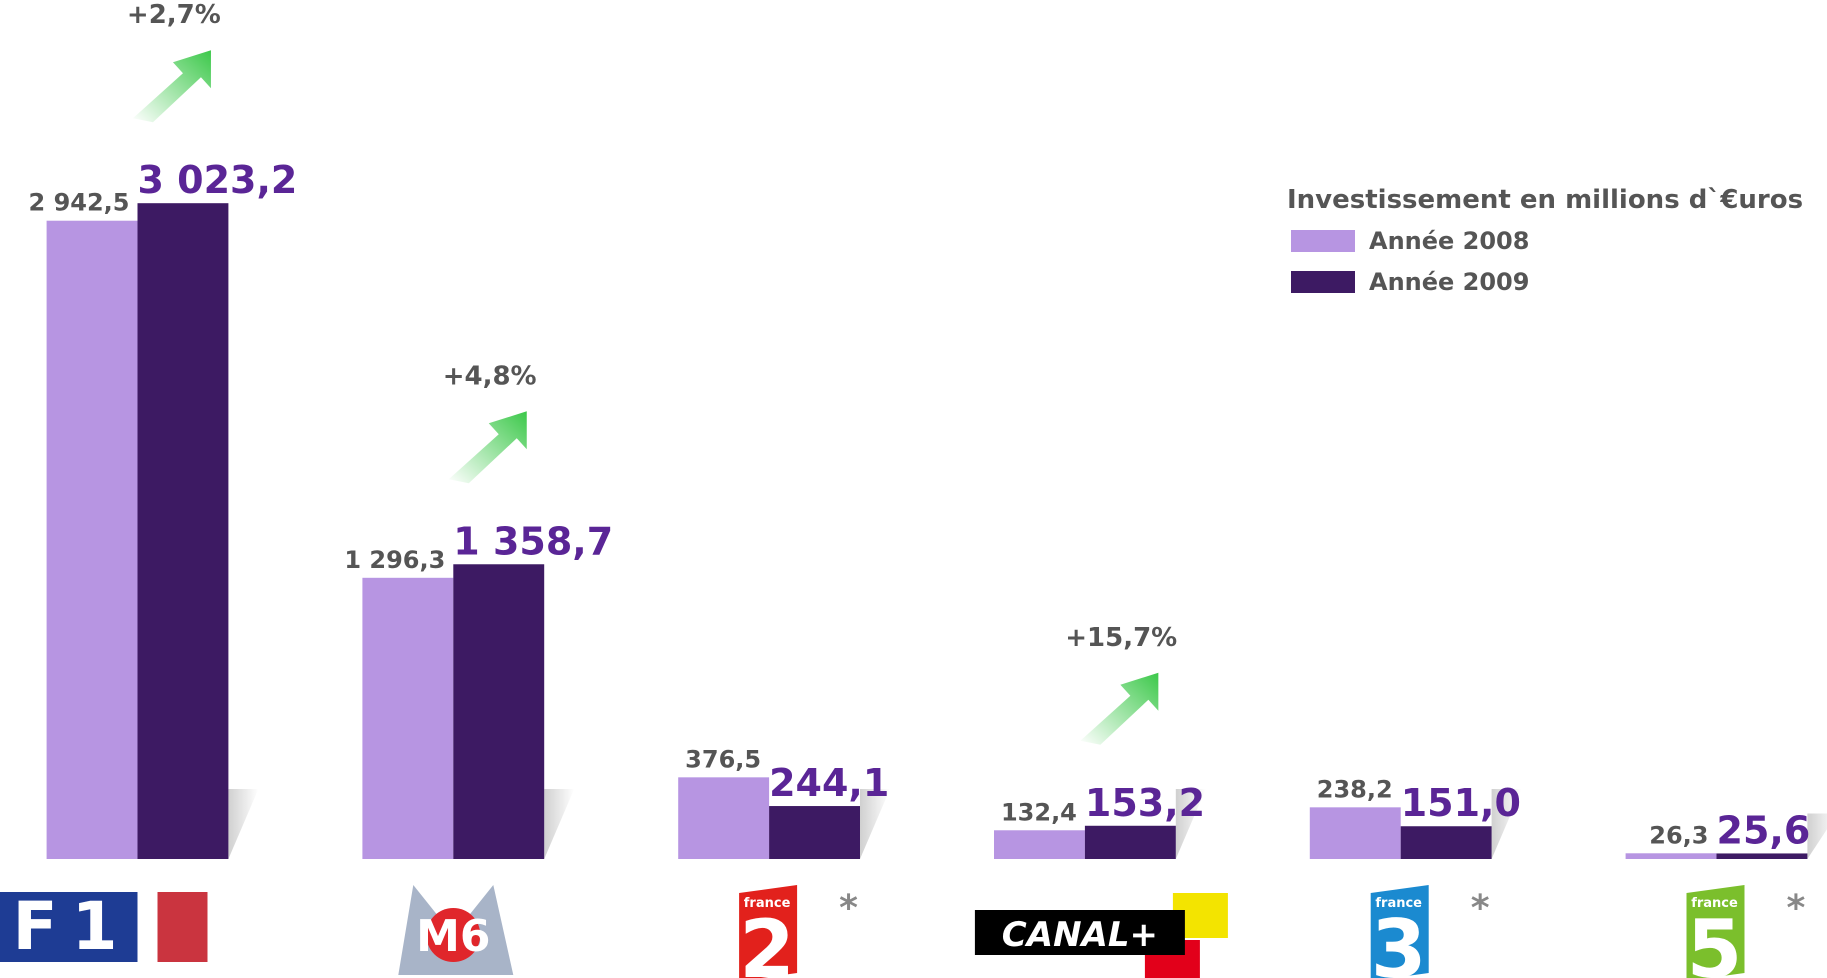  I want to click on annotation: +15,7%, so click(1121, 638).